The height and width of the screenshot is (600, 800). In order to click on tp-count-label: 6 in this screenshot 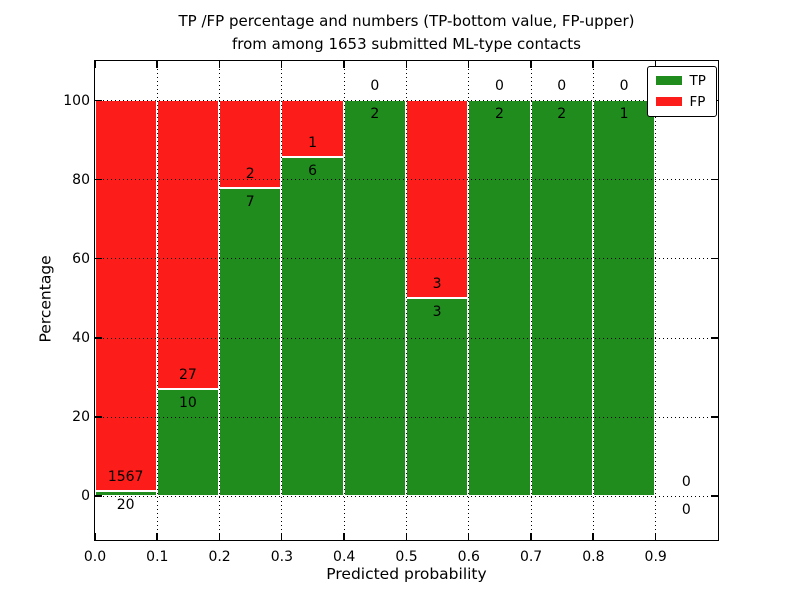, I will do `click(313, 170)`.